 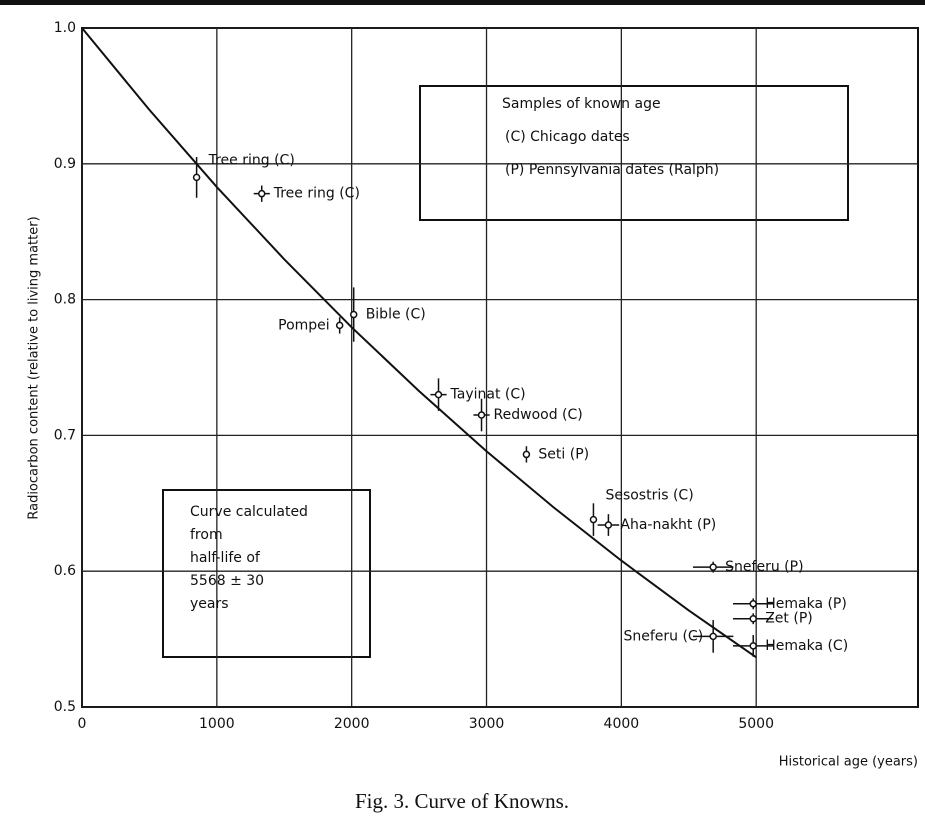 I want to click on point-label: Seti (P), so click(x=563, y=454).